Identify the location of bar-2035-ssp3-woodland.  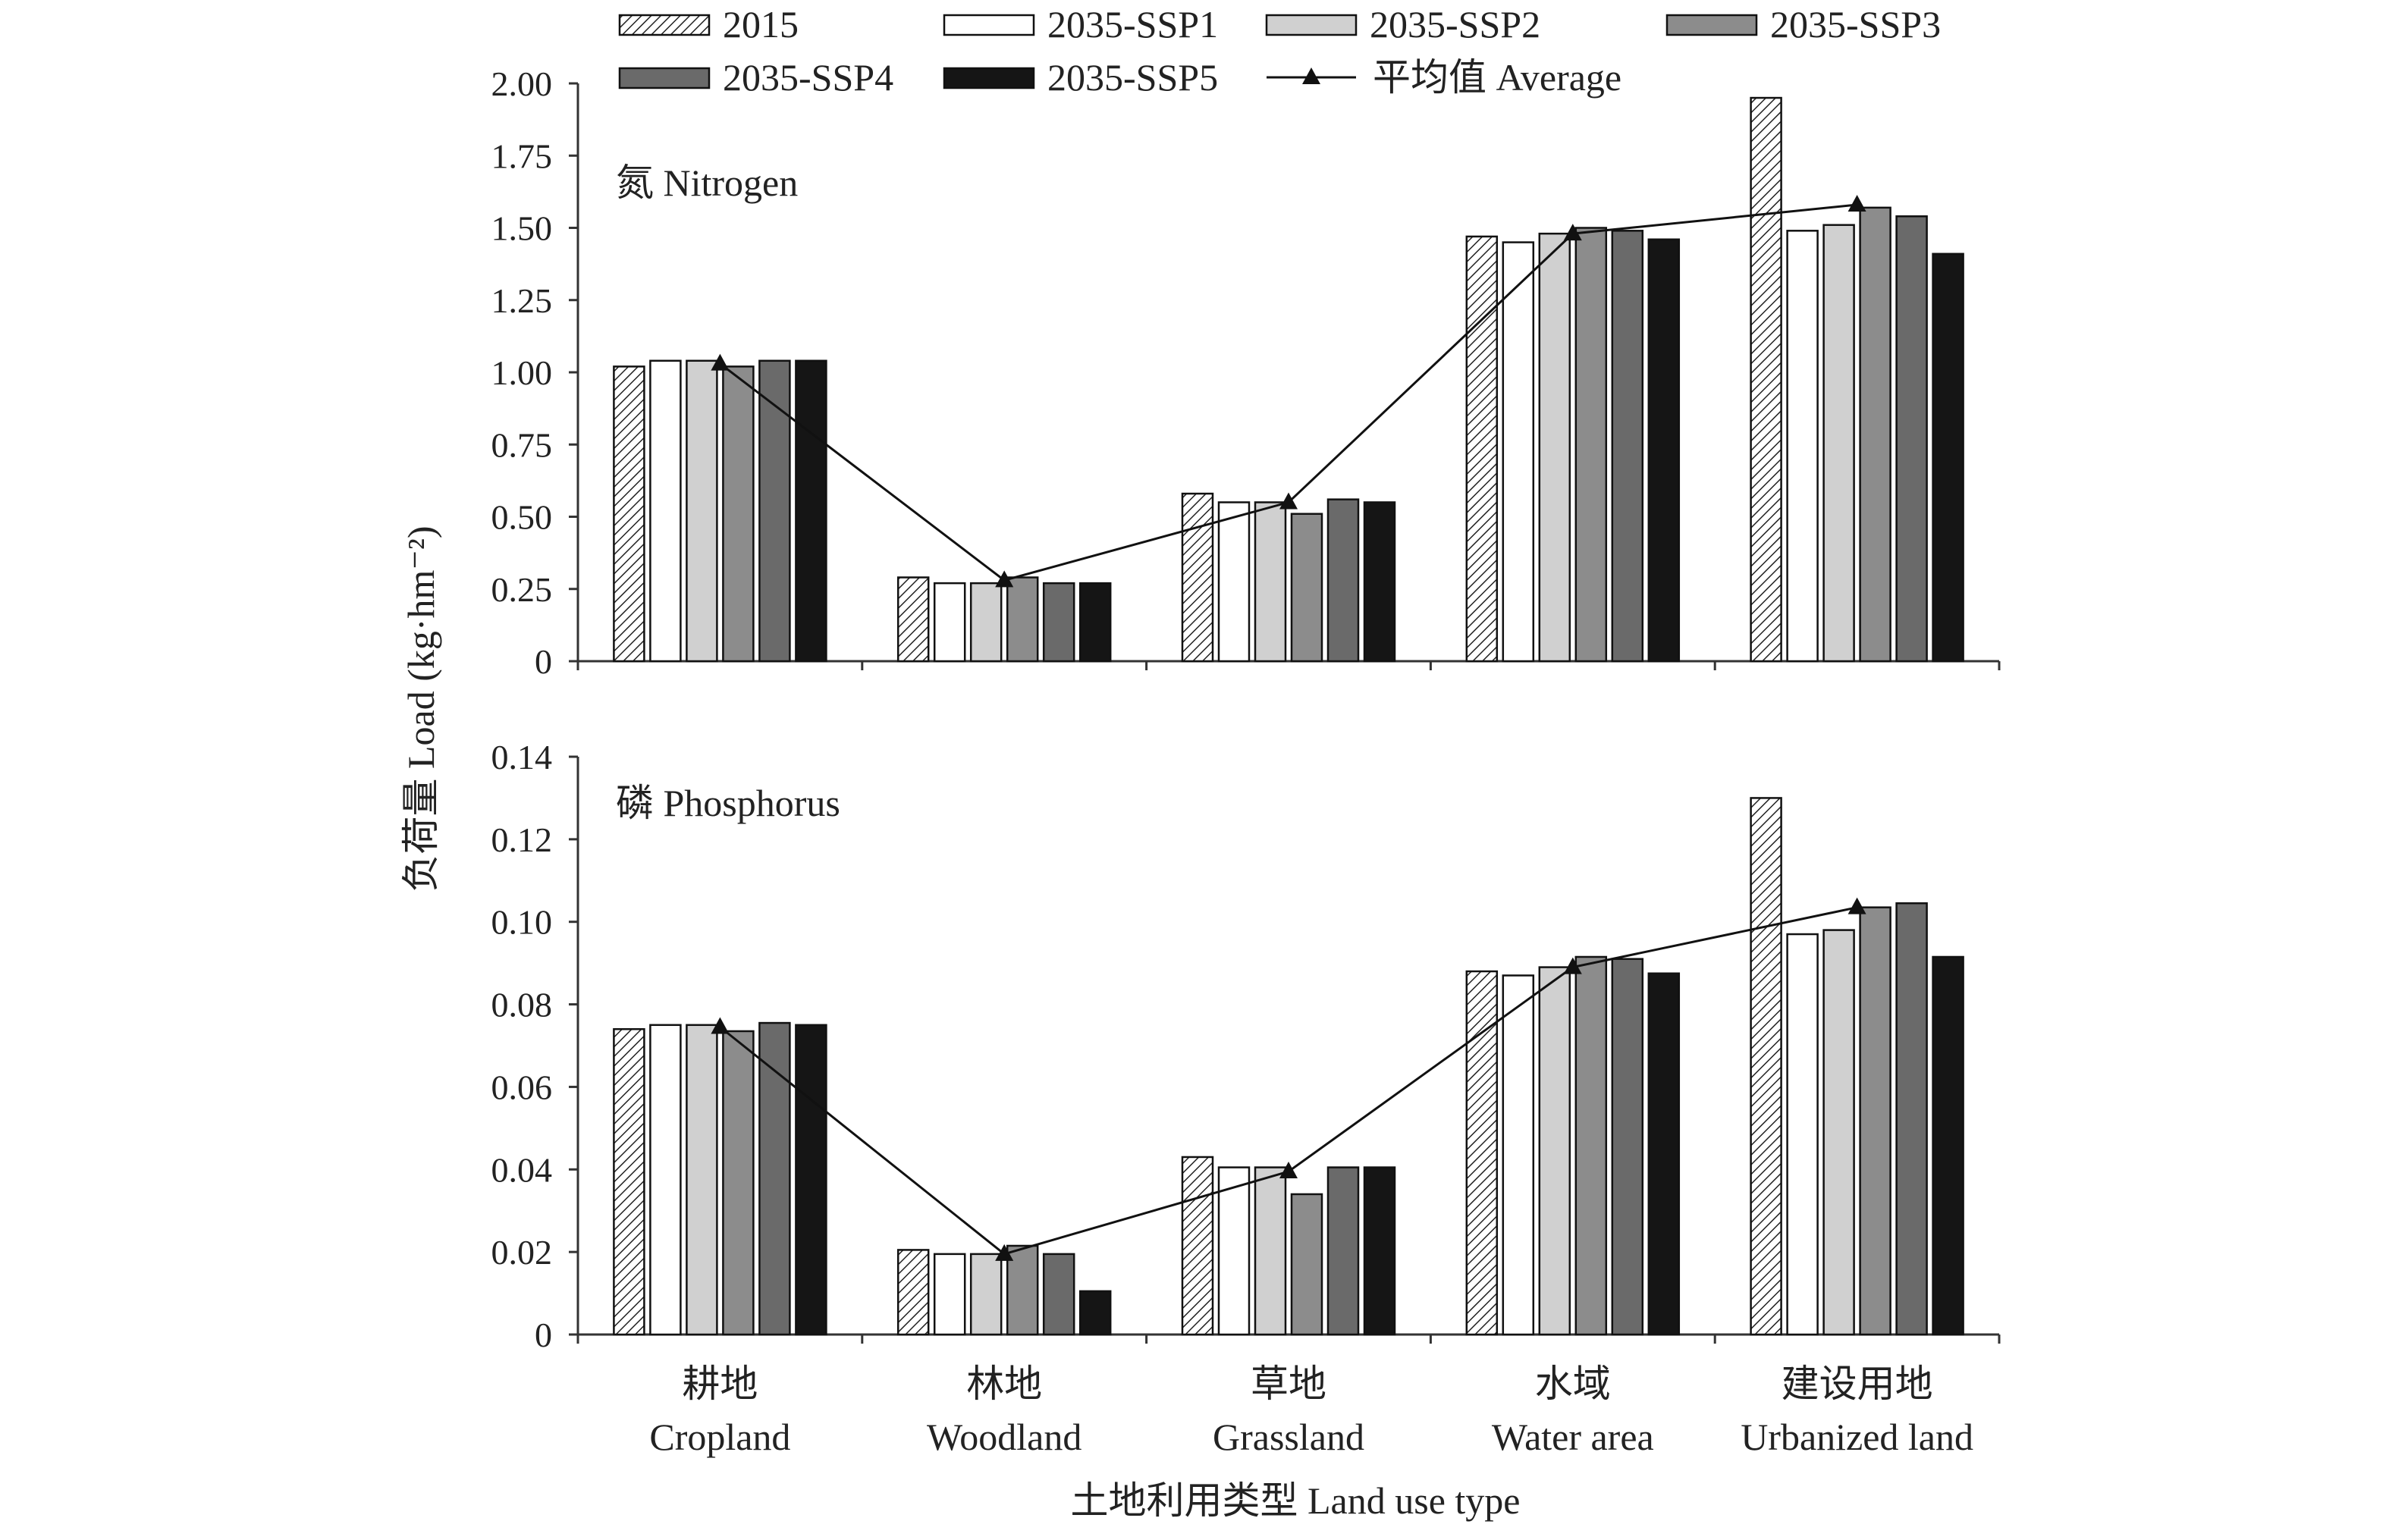
(1022, 620).